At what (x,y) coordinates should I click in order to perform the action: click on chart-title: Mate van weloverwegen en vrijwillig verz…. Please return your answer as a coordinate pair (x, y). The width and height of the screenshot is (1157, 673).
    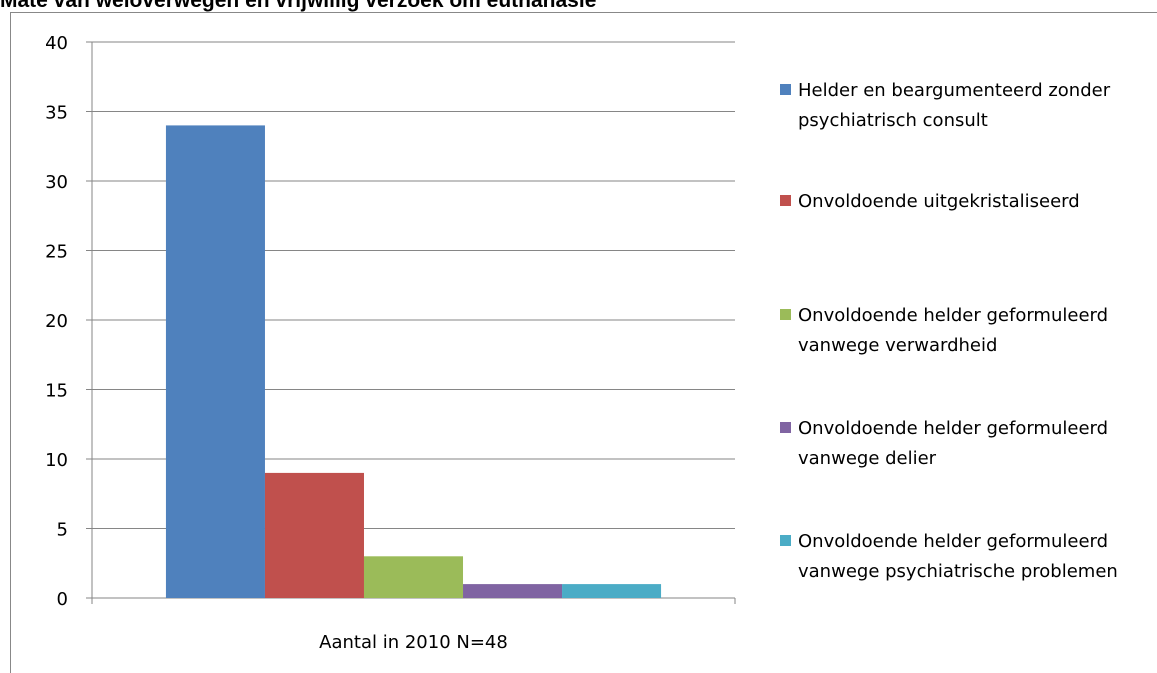
    Looking at the image, I should click on (298, 6).